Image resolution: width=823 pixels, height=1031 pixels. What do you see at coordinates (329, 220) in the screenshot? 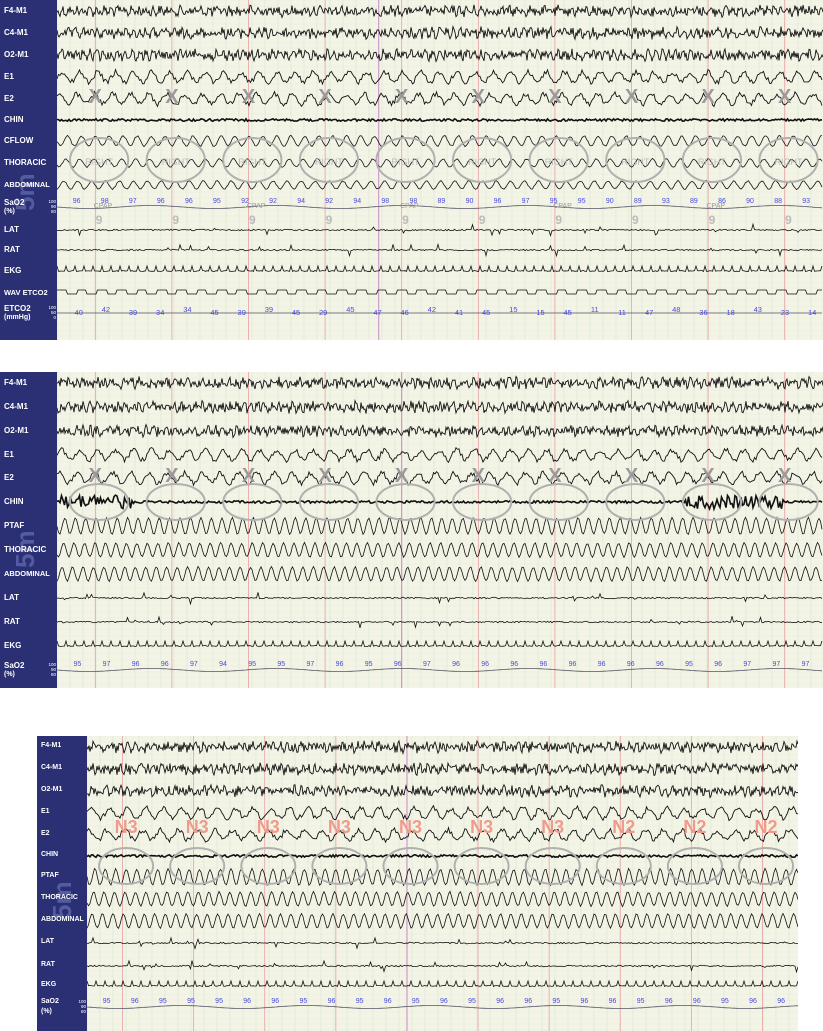
I see `pressure-mark: 9` at bounding box center [329, 220].